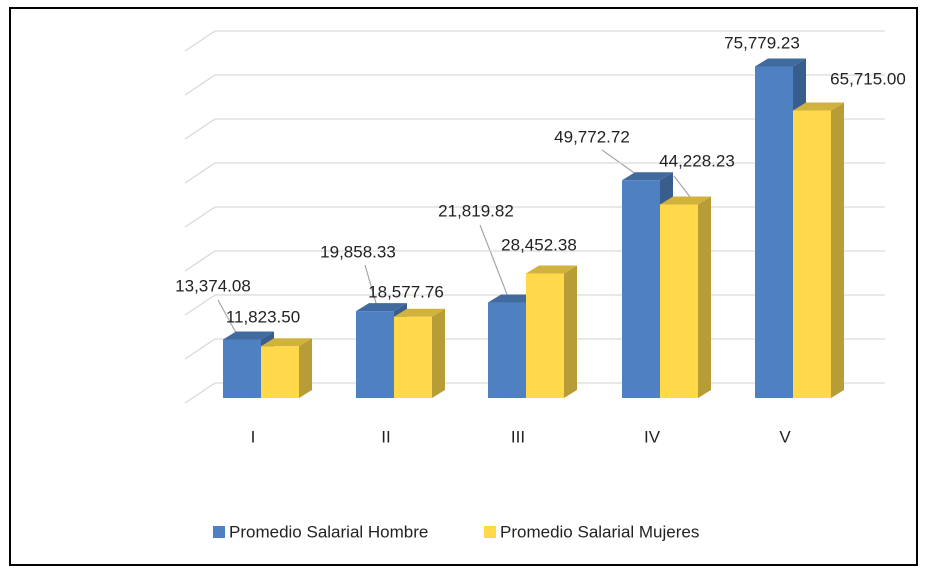  Describe the element at coordinates (539, 244) in the screenshot. I see `data-label: 28,452.38` at that location.